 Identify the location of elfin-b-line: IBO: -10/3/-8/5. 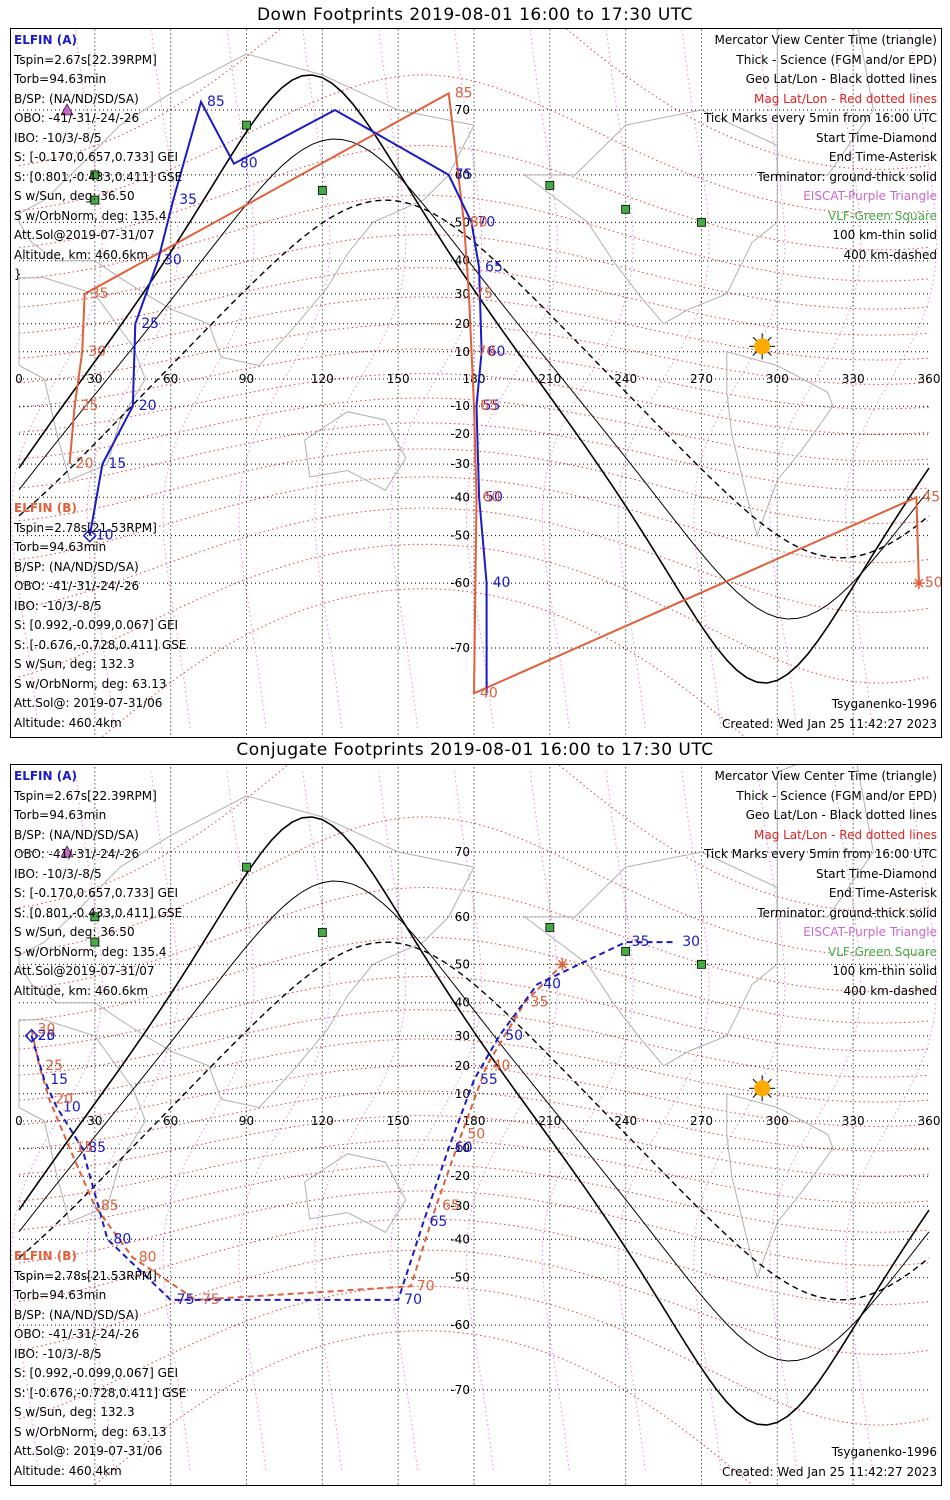
(58, 605).